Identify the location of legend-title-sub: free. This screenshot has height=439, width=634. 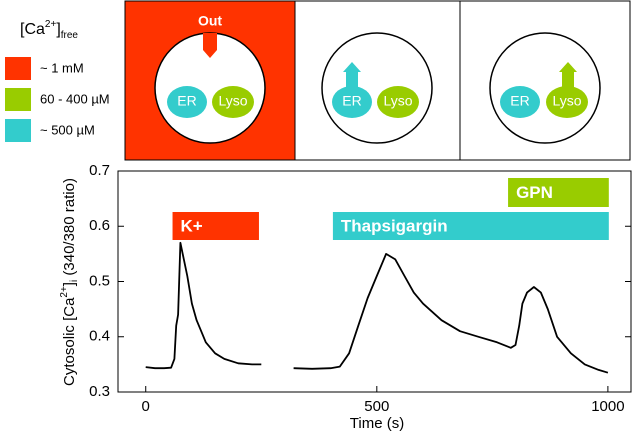
(70, 35).